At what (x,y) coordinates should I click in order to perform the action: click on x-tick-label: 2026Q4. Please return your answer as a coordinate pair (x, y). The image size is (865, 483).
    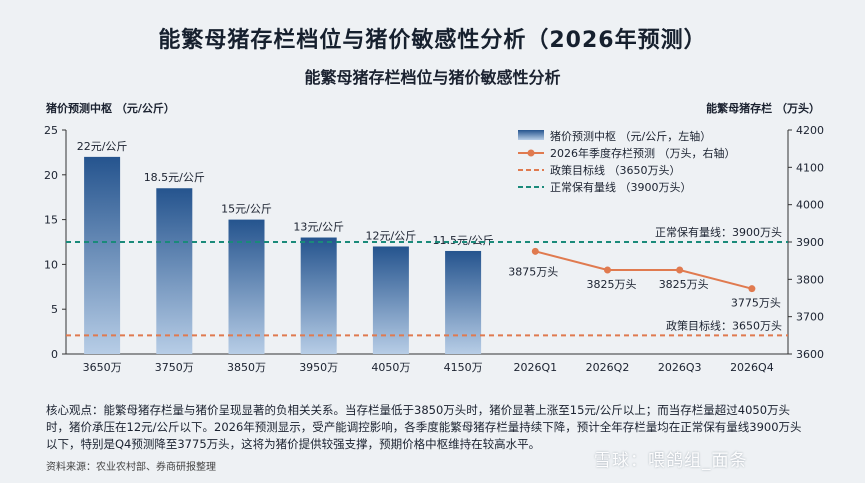
    Looking at the image, I should click on (752, 367).